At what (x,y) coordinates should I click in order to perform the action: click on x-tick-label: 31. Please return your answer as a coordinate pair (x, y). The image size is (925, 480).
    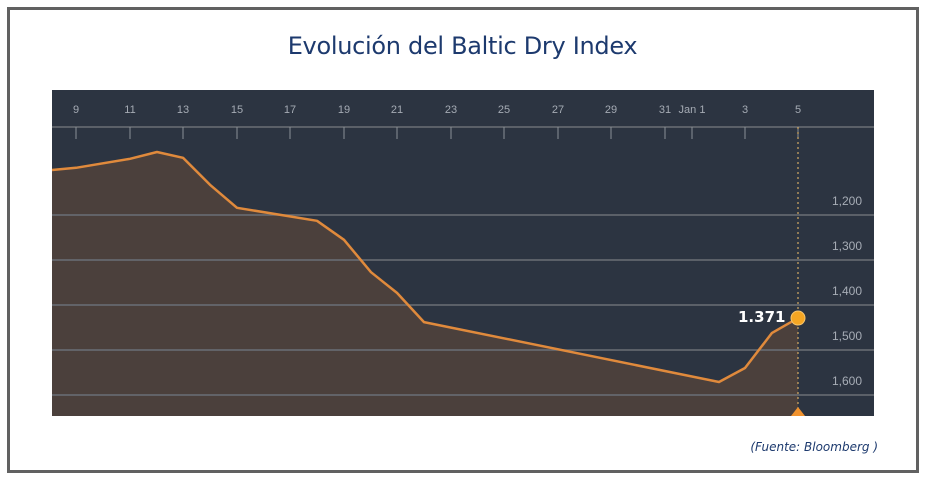
    Looking at the image, I should click on (665, 110).